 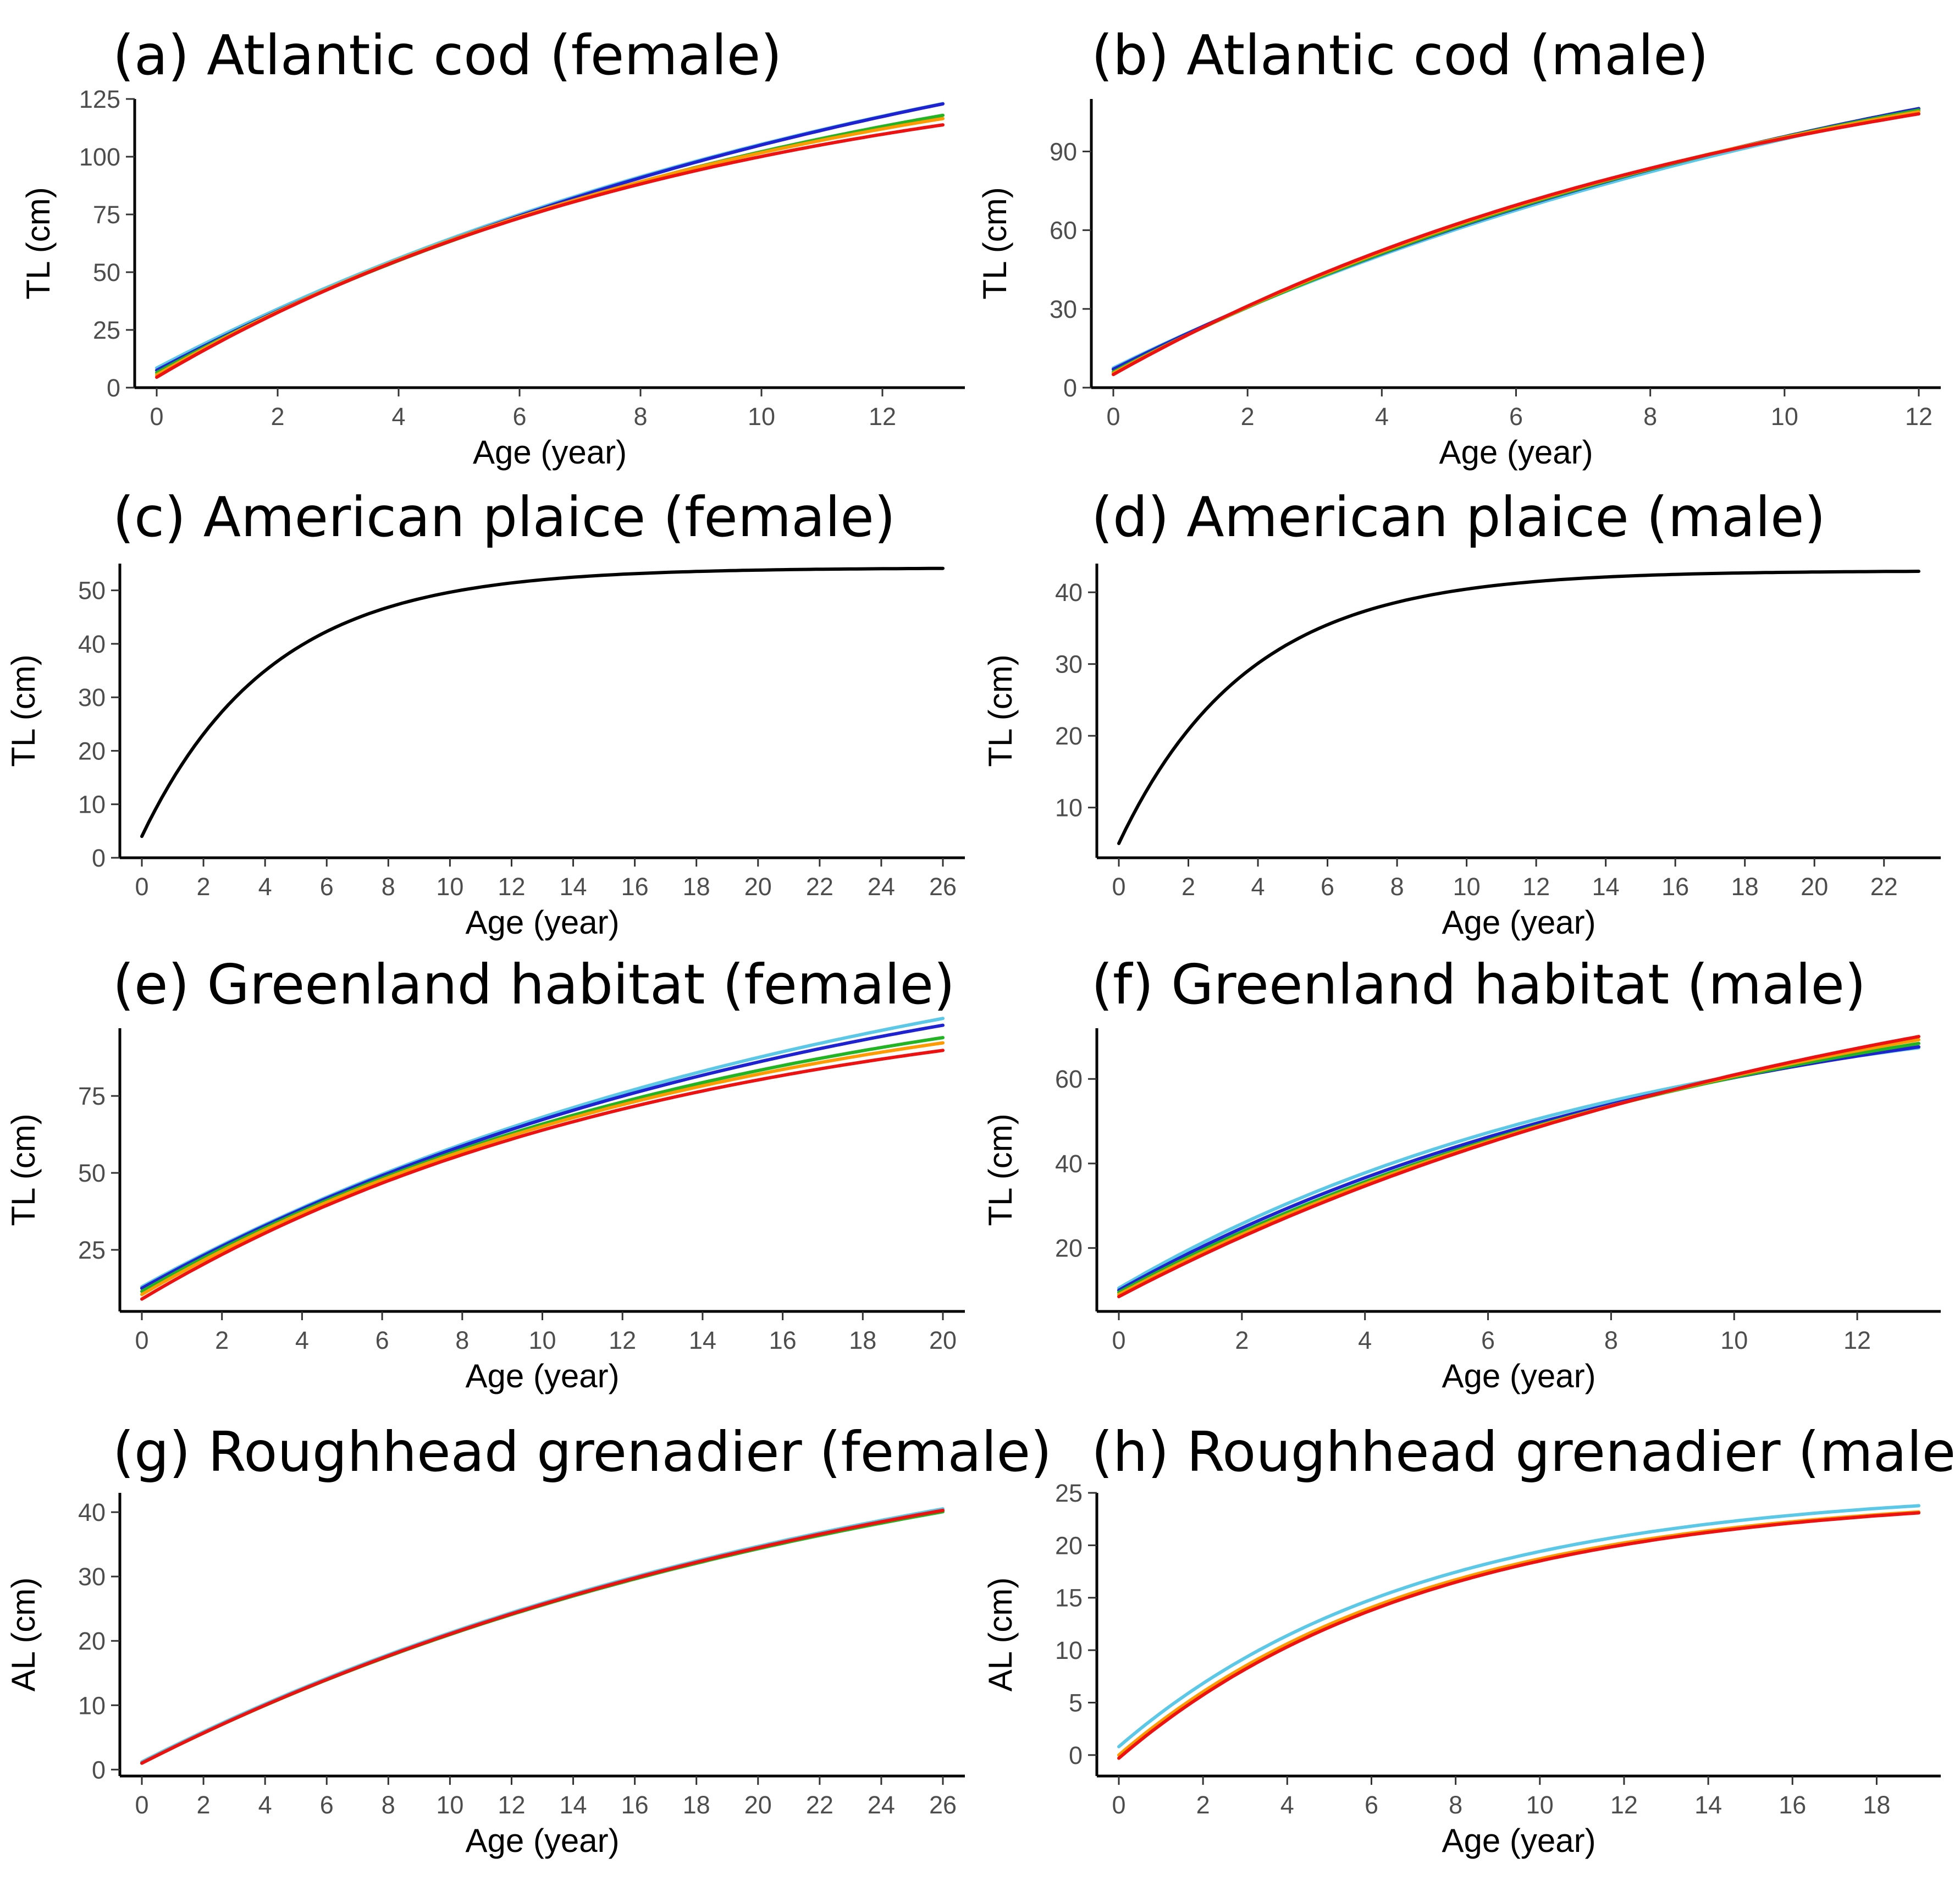 I want to click on series-line-orange, so click(x=550, y=247).